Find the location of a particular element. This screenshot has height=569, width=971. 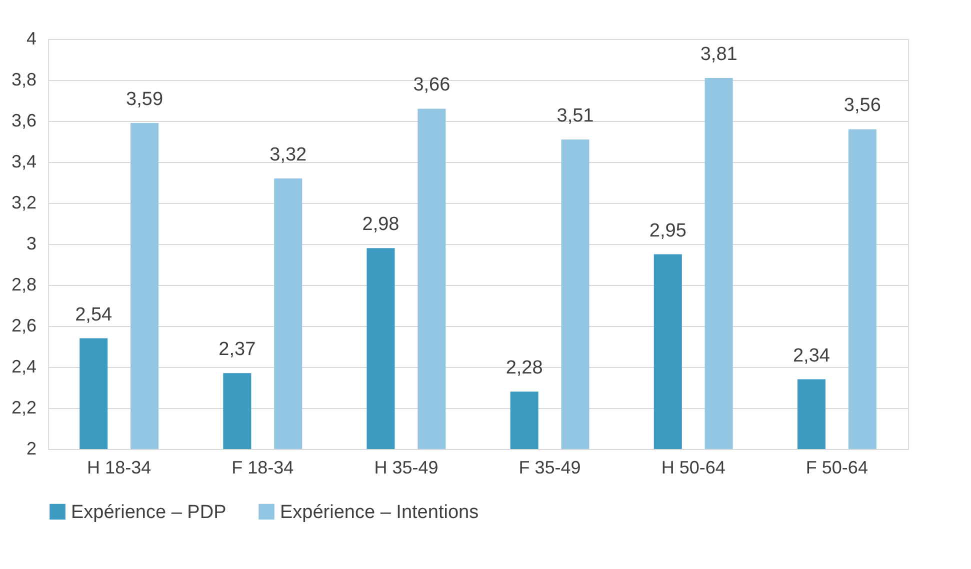

y-tick-label: 3,4 is located at coordinates (23, 162).